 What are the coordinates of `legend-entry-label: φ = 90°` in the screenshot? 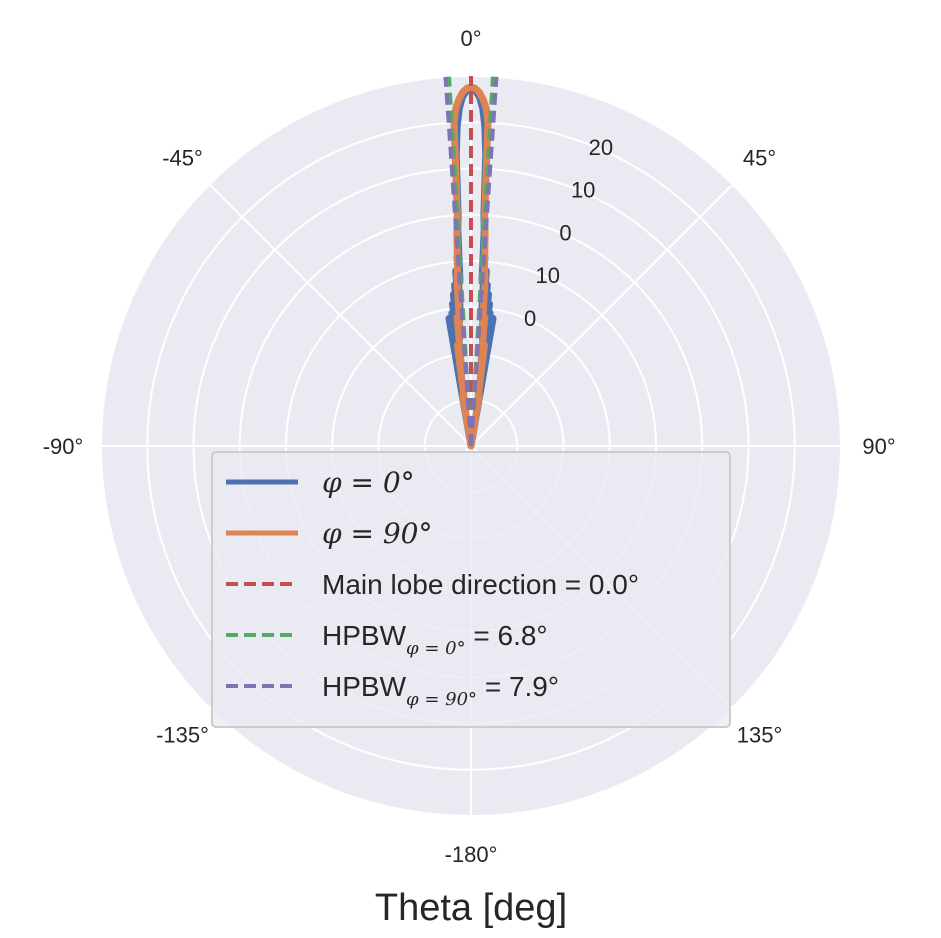 It's located at (377, 533).